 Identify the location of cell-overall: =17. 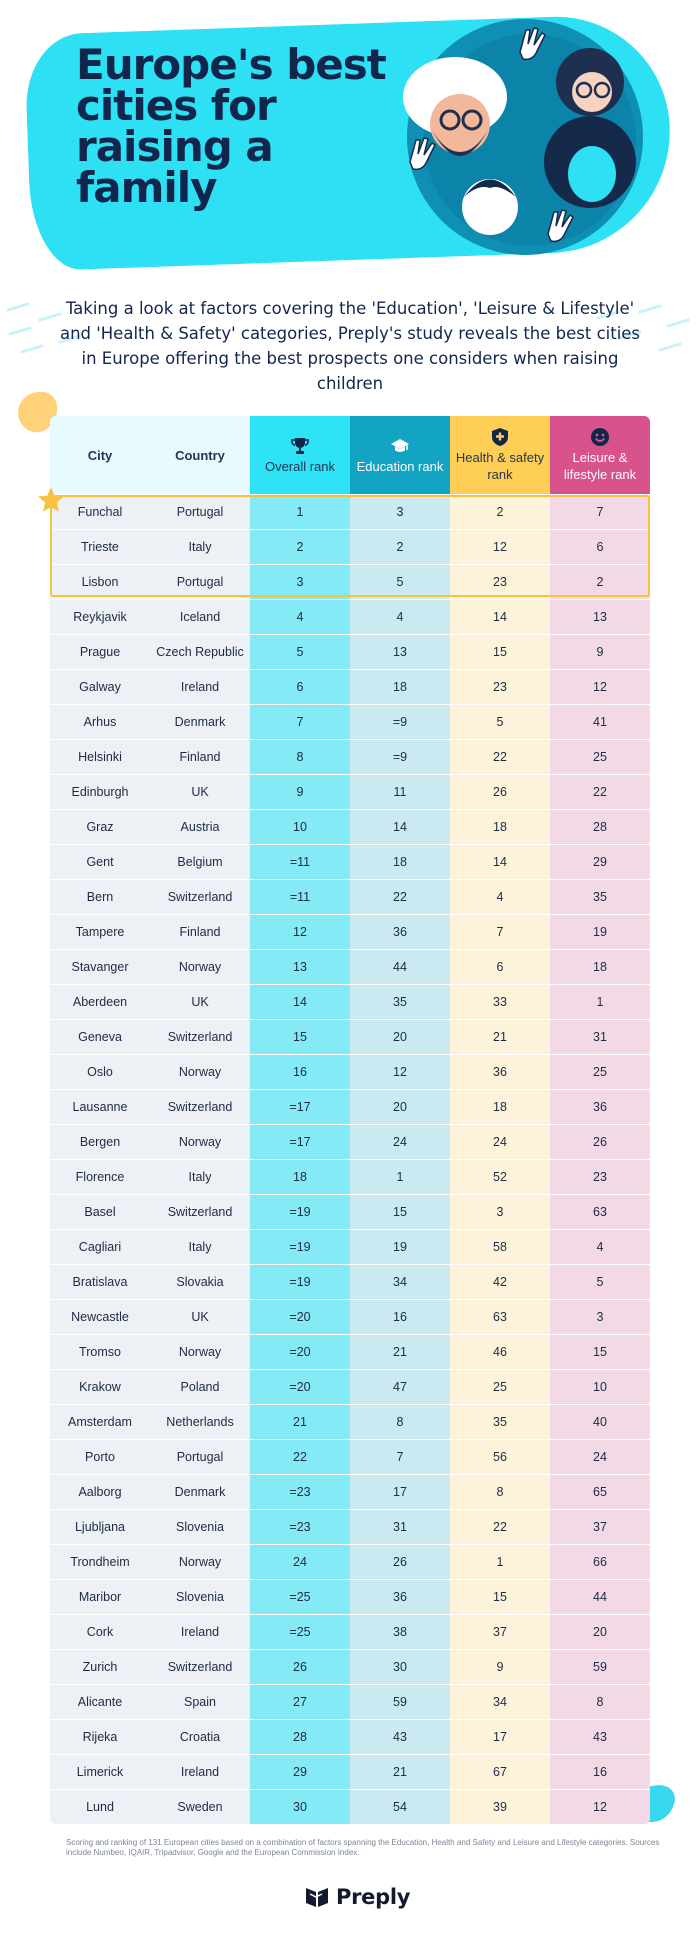
(300, 1107).